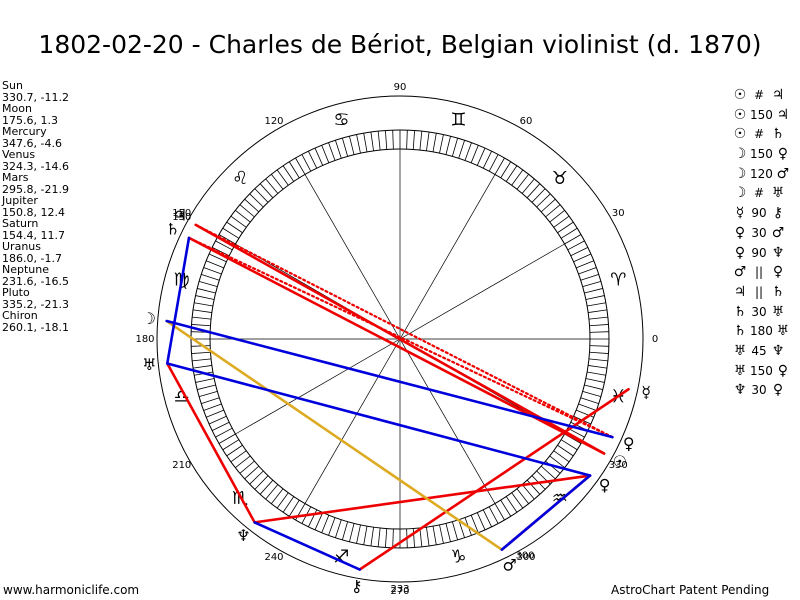 Image resolution: width=800 pixels, height=600 pixels. Describe the element at coordinates (761, 293) in the screenshot. I see `aspect-row: ♃ || ♄` at that location.